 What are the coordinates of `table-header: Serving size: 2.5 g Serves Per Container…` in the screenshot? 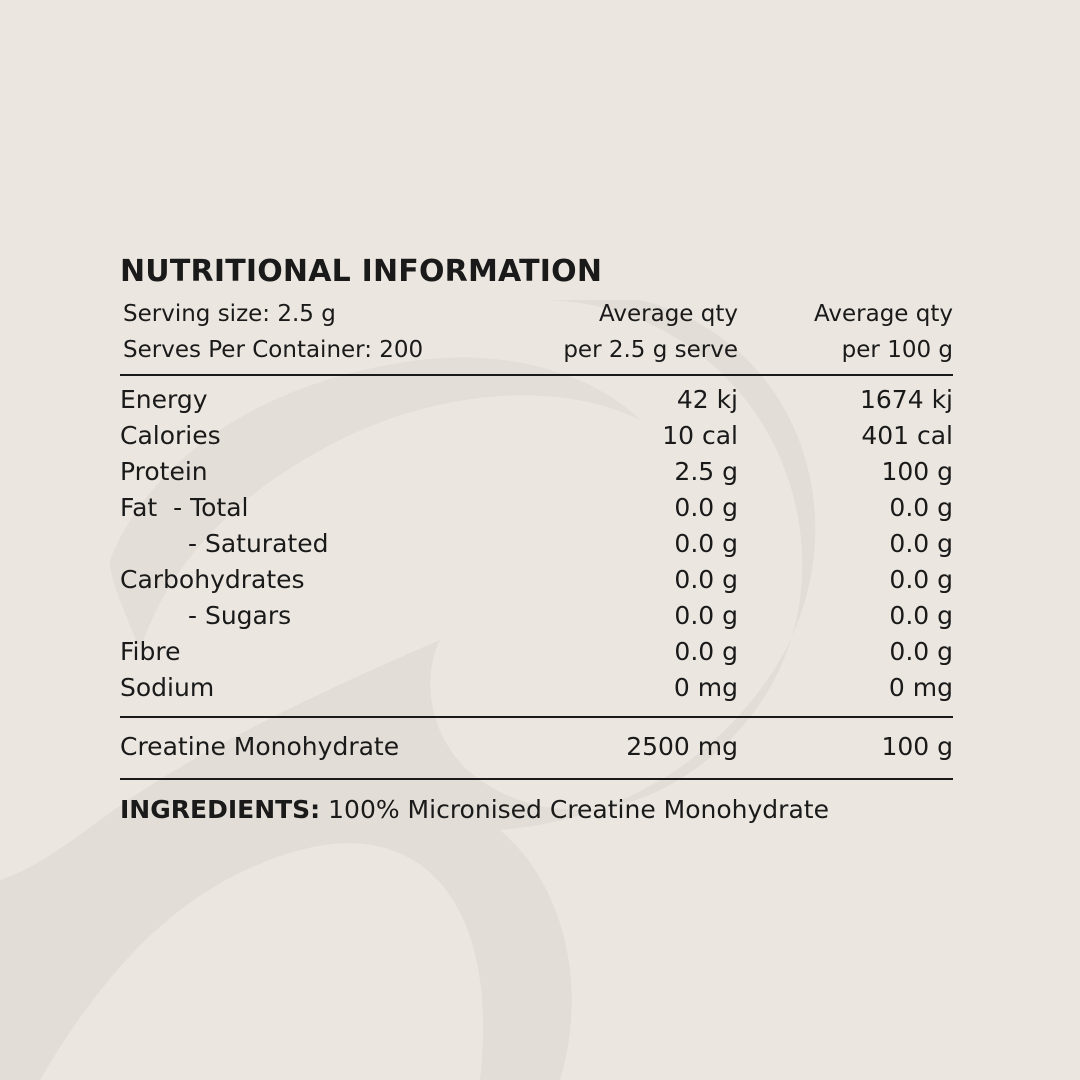 It's located at (536, 334).